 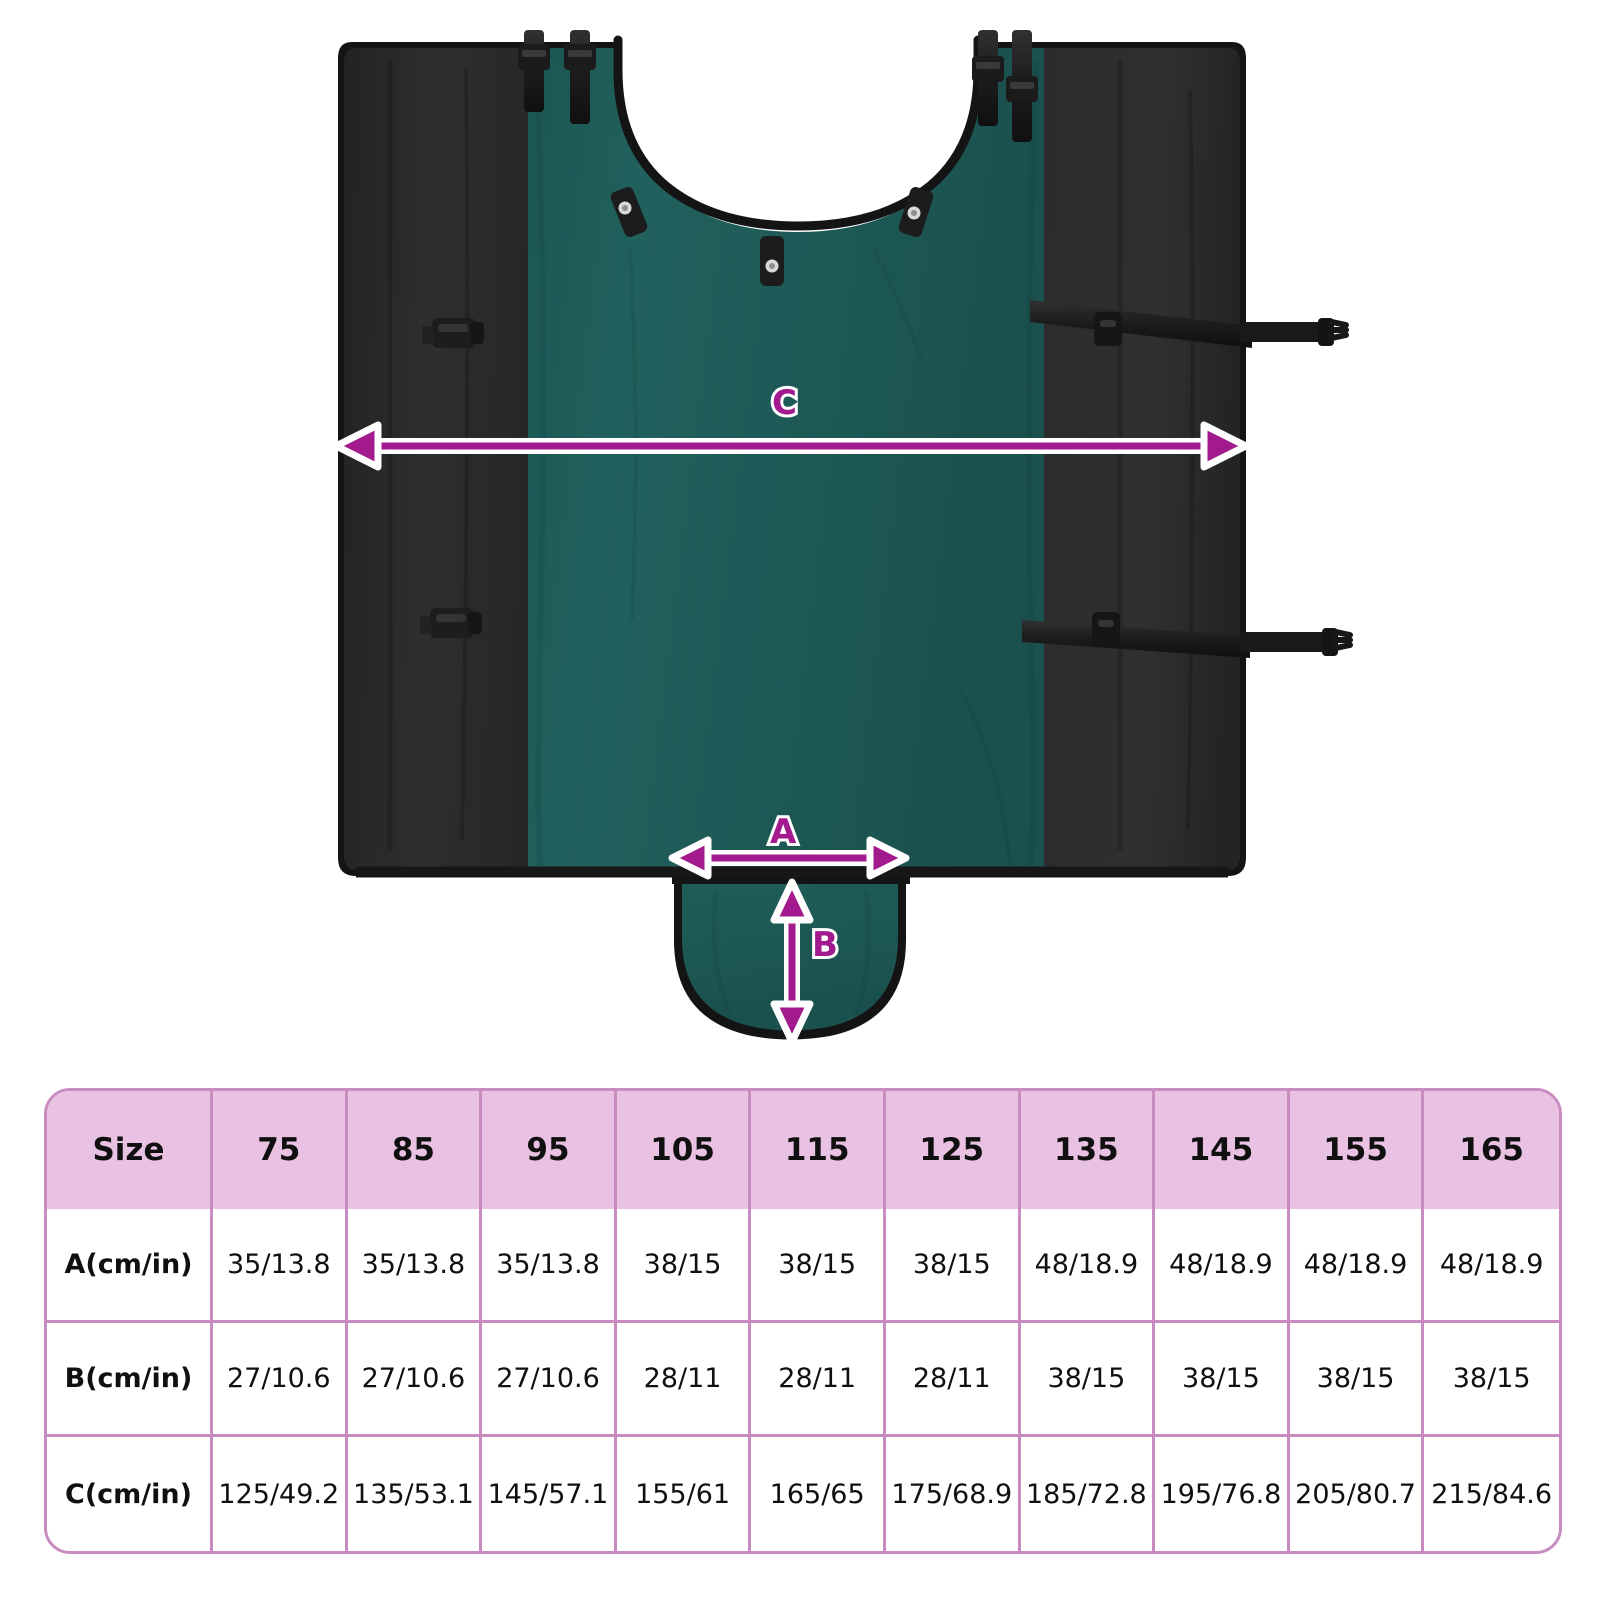 I want to click on belly-strap-upper-right, so click(x=1189, y=324).